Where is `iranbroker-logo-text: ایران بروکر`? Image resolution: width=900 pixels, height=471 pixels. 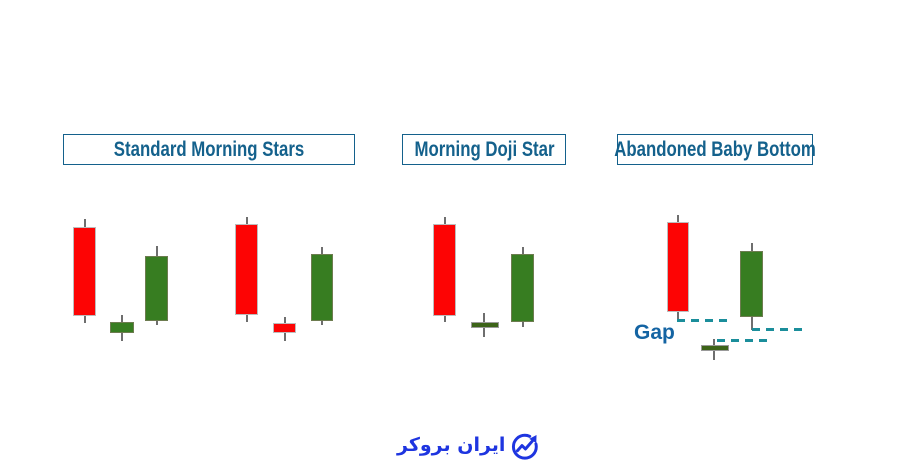 iranbroker-logo-text: ایران بروکر is located at coordinates (451, 444).